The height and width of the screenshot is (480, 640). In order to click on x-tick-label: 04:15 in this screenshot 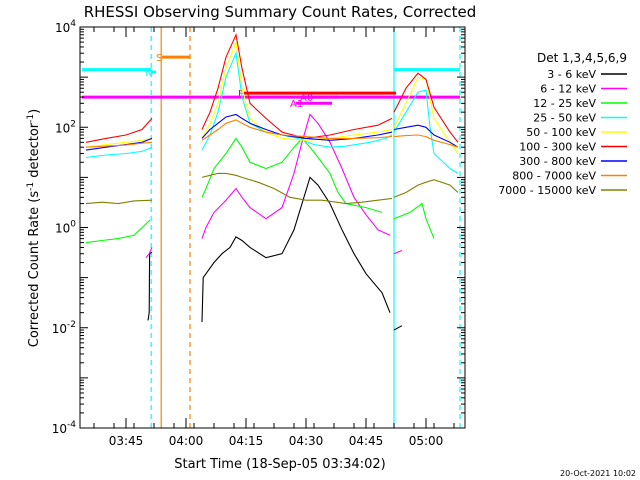, I will do `click(246, 441)`.